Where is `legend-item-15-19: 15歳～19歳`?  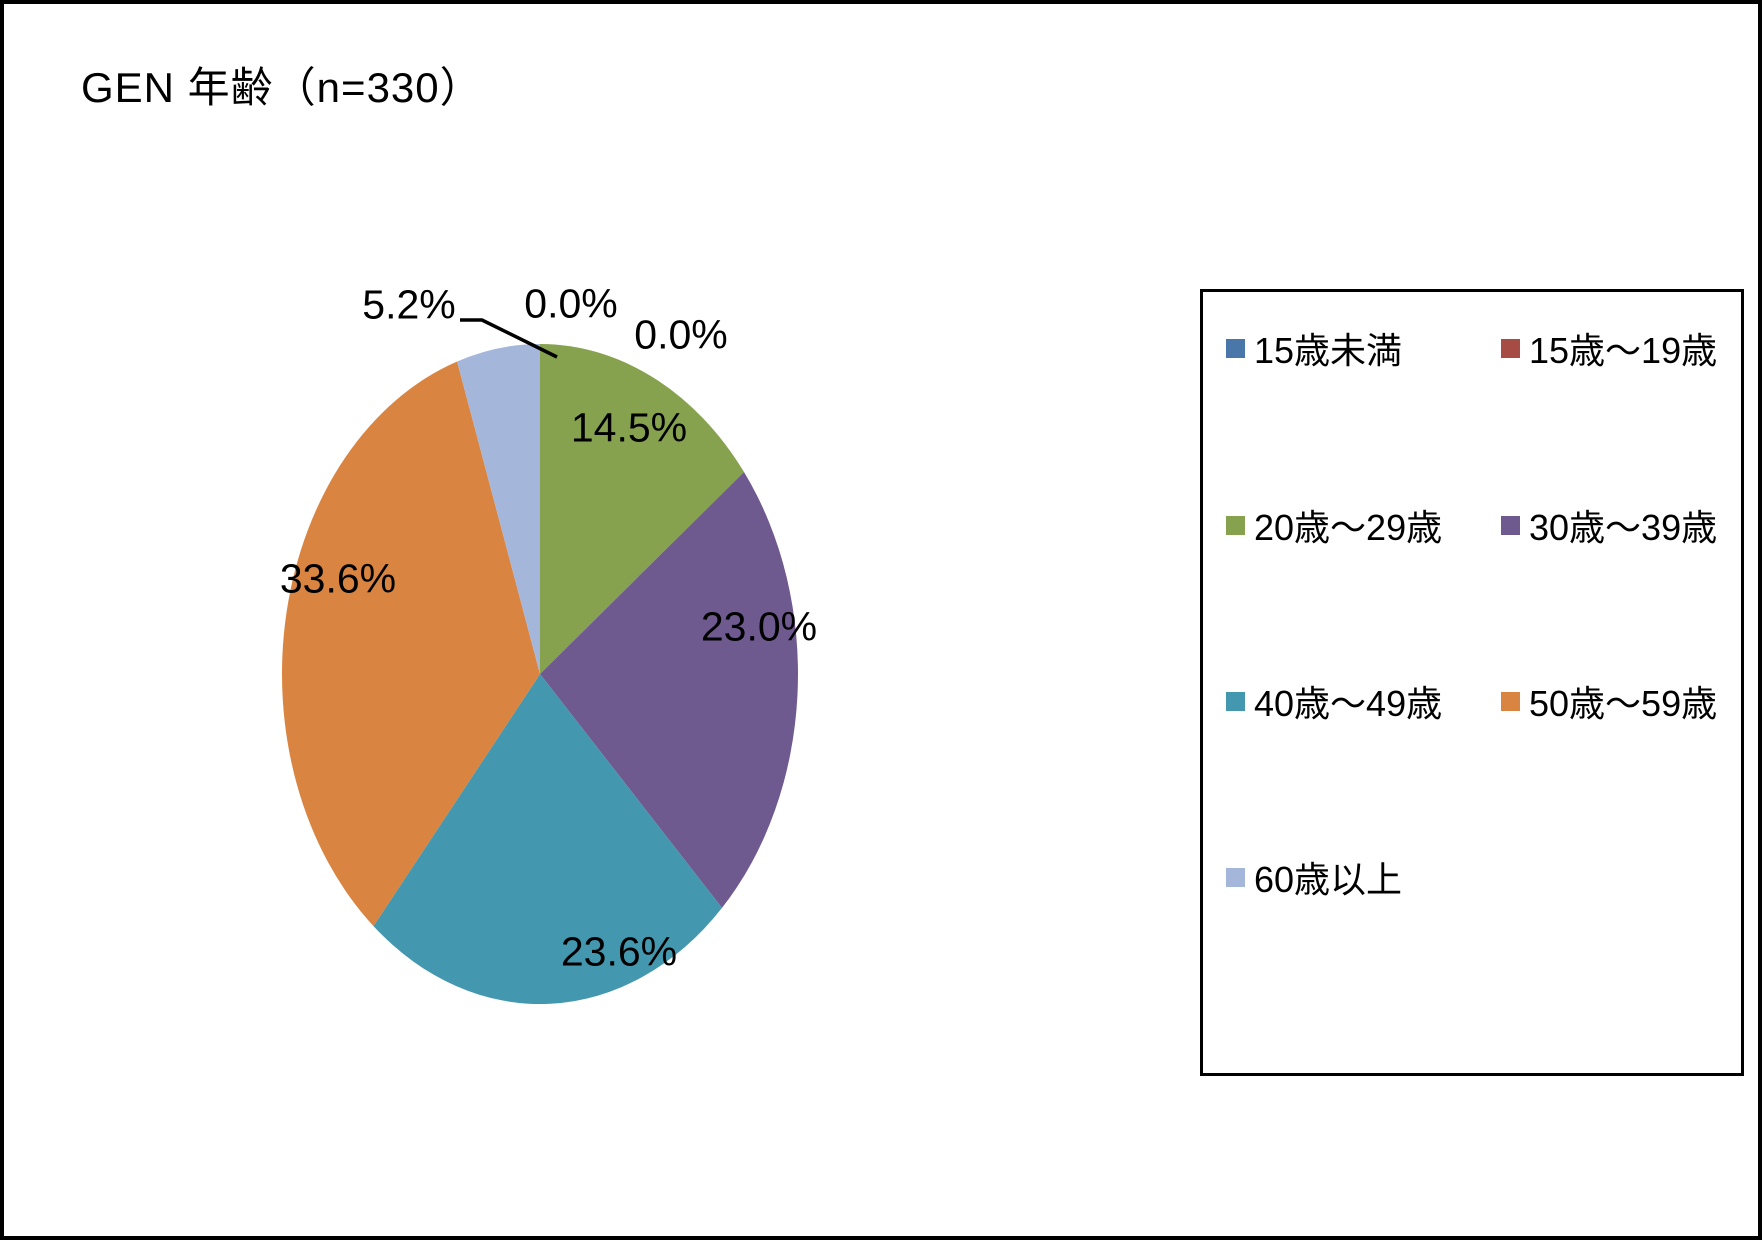
legend-item-15-19: 15歳～19歳 is located at coordinates (1609, 349).